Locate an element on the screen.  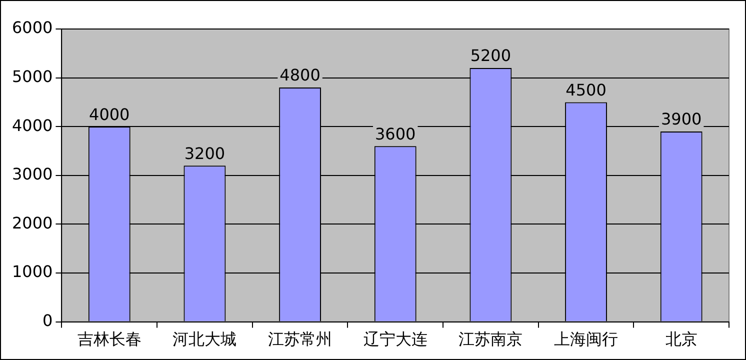
x-tick-label: 上海闽行 is located at coordinates (586, 339).